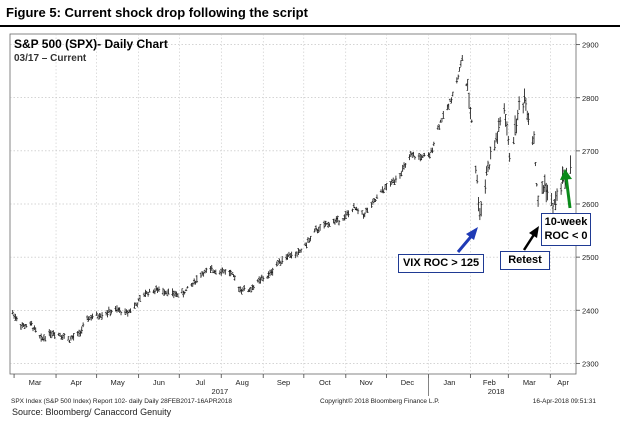 The image size is (620, 429). Describe the element at coordinates (91, 44) in the screenshot. I see `chart-title: S&P 500 (SPX)- Daily Chart` at that location.